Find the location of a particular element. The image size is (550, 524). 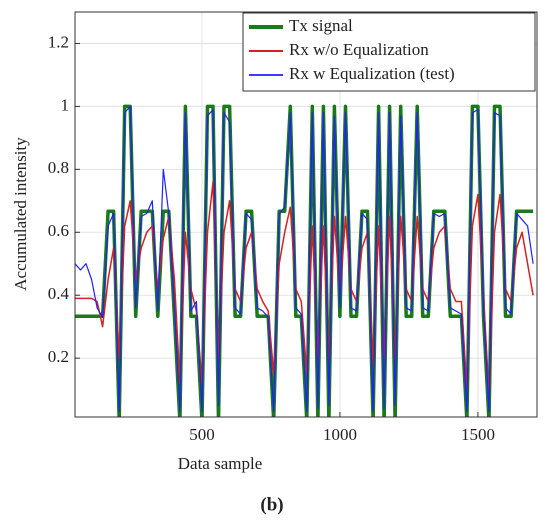

legend-label: Tx signal is located at coordinates (321, 25).